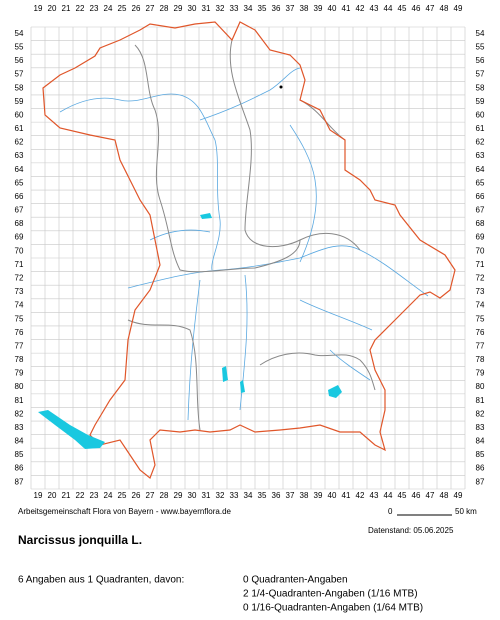 The width and height of the screenshot is (500, 620). I want to click on column-label: 29, so click(178, 495).